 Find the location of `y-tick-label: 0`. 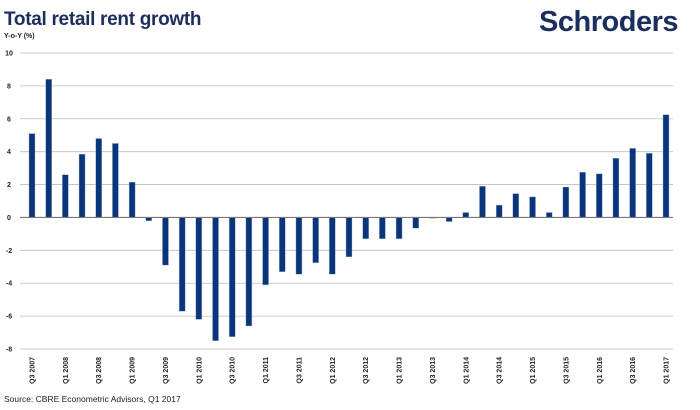

y-tick-label: 0 is located at coordinates (9, 218).